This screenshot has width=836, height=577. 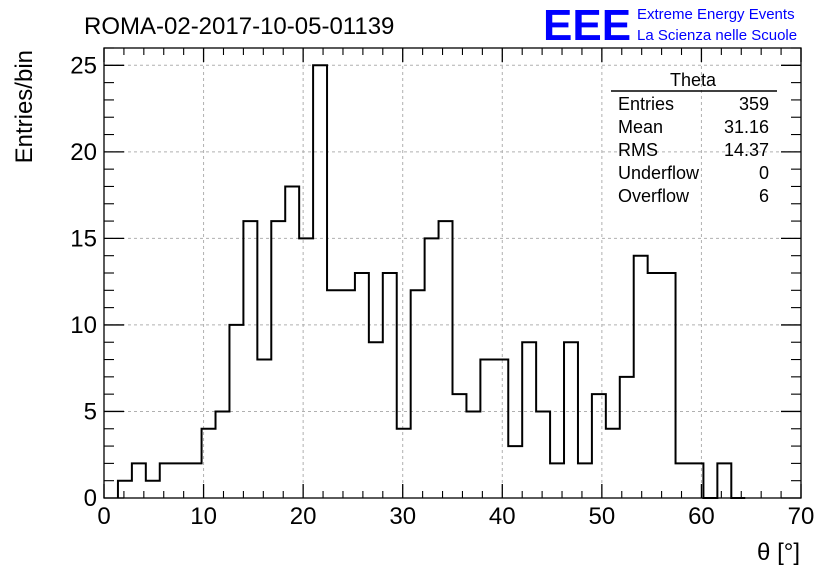 What do you see at coordinates (587, 25) in the screenshot?
I see `eee-logo: EEE` at bounding box center [587, 25].